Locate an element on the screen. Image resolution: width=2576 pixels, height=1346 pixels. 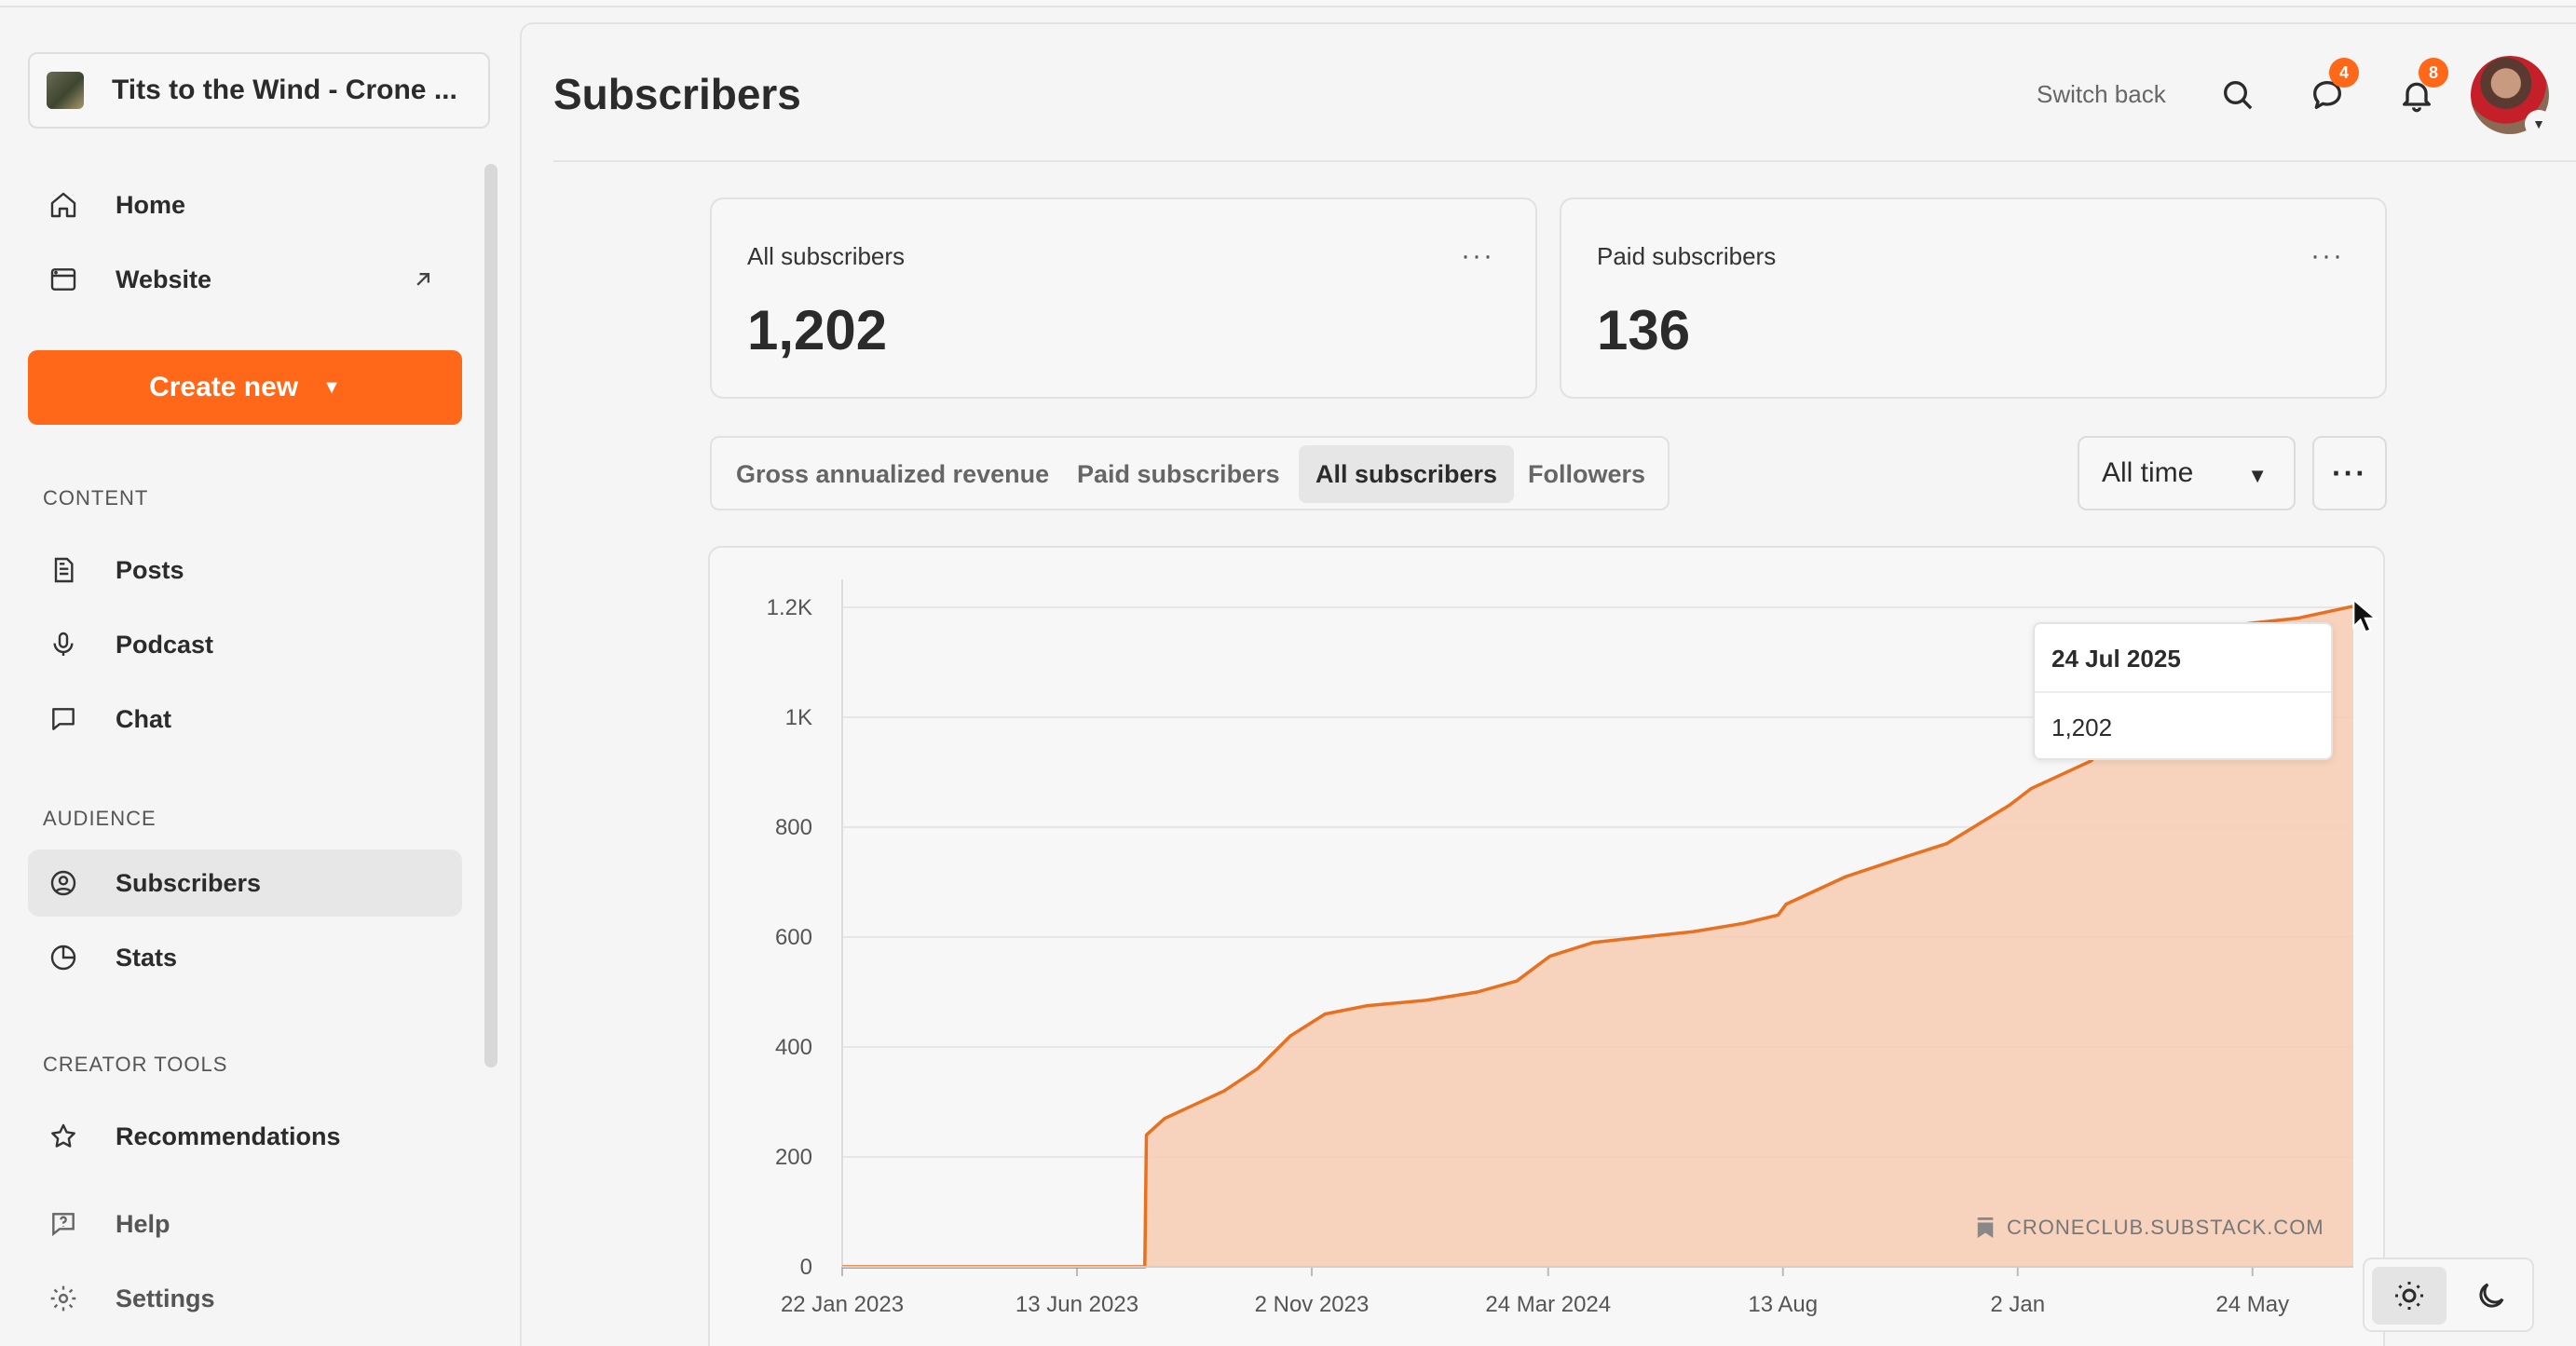
time-range-select: All time ▼ is located at coordinates (2187, 473).